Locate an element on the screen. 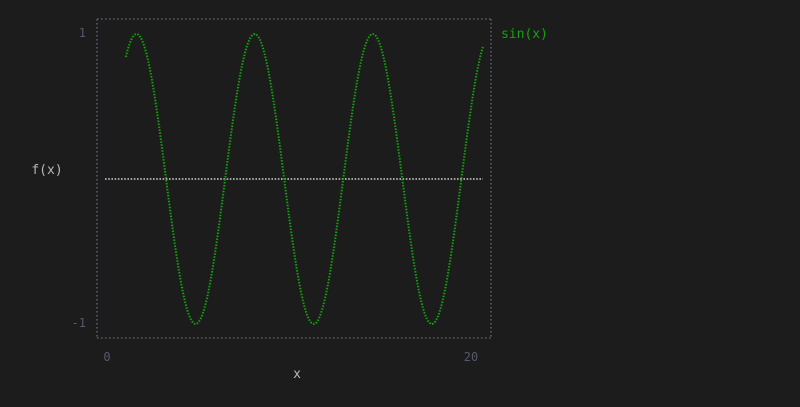 The height and width of the screenshot is (407, 800). x-tick-label-right: 20 is located at coordinates (471, 357).